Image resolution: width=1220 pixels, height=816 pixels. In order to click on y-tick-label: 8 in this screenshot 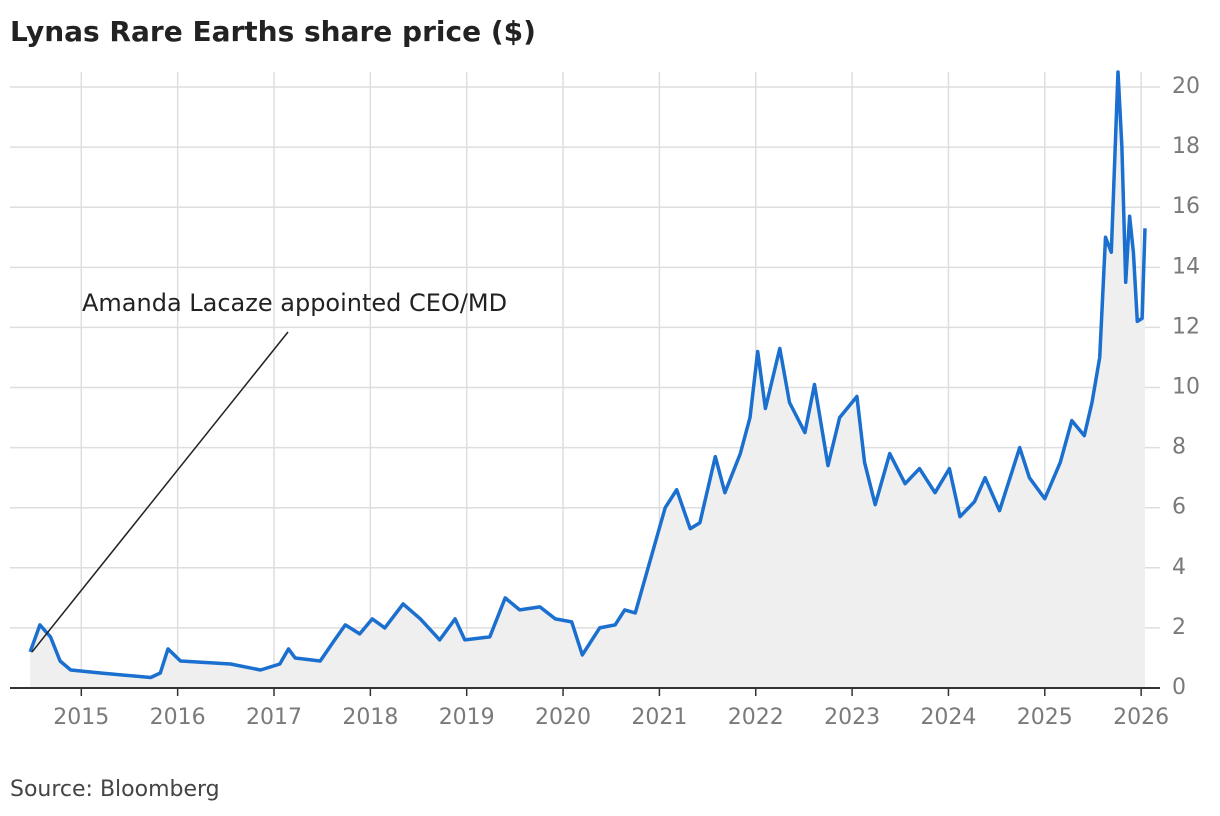, I will do `click(1179, 447)`.